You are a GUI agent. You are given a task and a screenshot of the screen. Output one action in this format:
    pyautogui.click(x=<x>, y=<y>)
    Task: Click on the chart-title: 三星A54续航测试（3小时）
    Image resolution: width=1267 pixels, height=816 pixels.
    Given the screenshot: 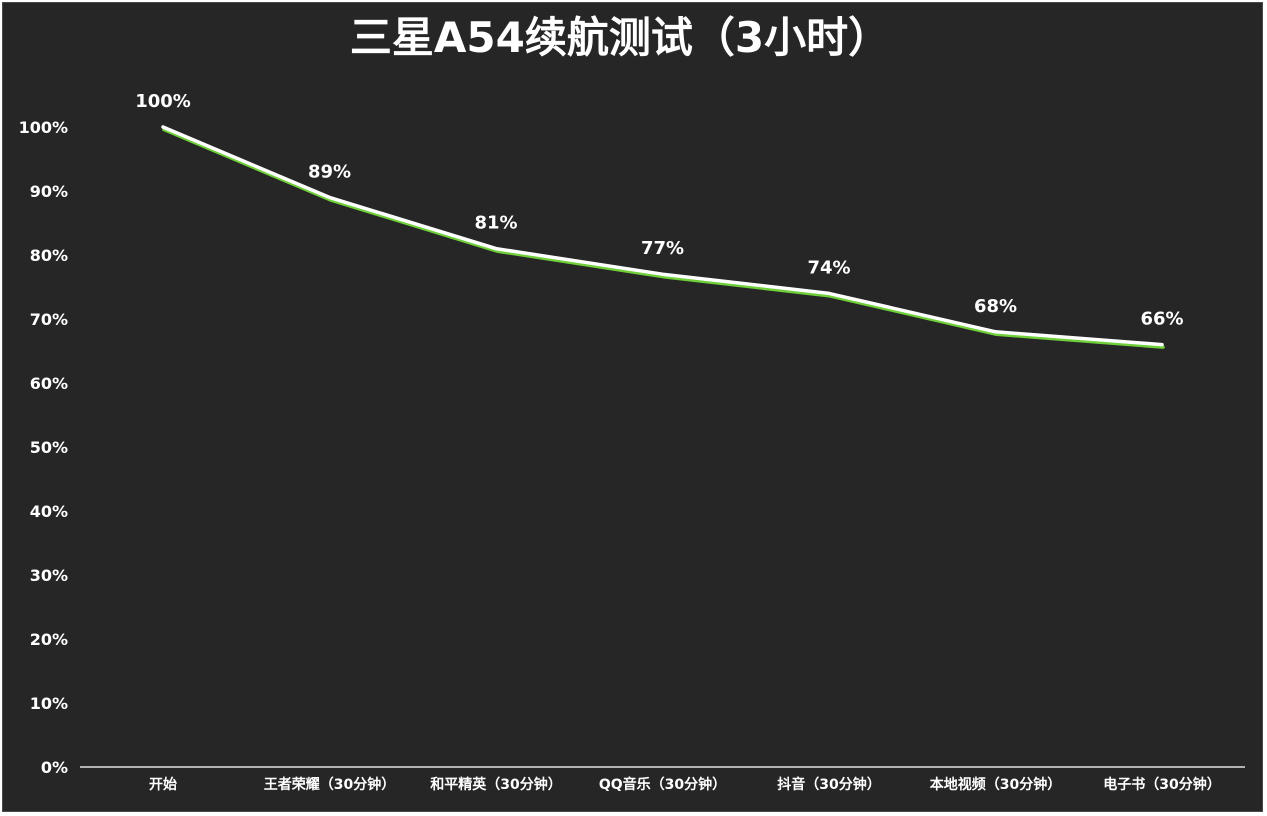 What is the action you would take?
    pyautogui.click(x=620, y=37)
    